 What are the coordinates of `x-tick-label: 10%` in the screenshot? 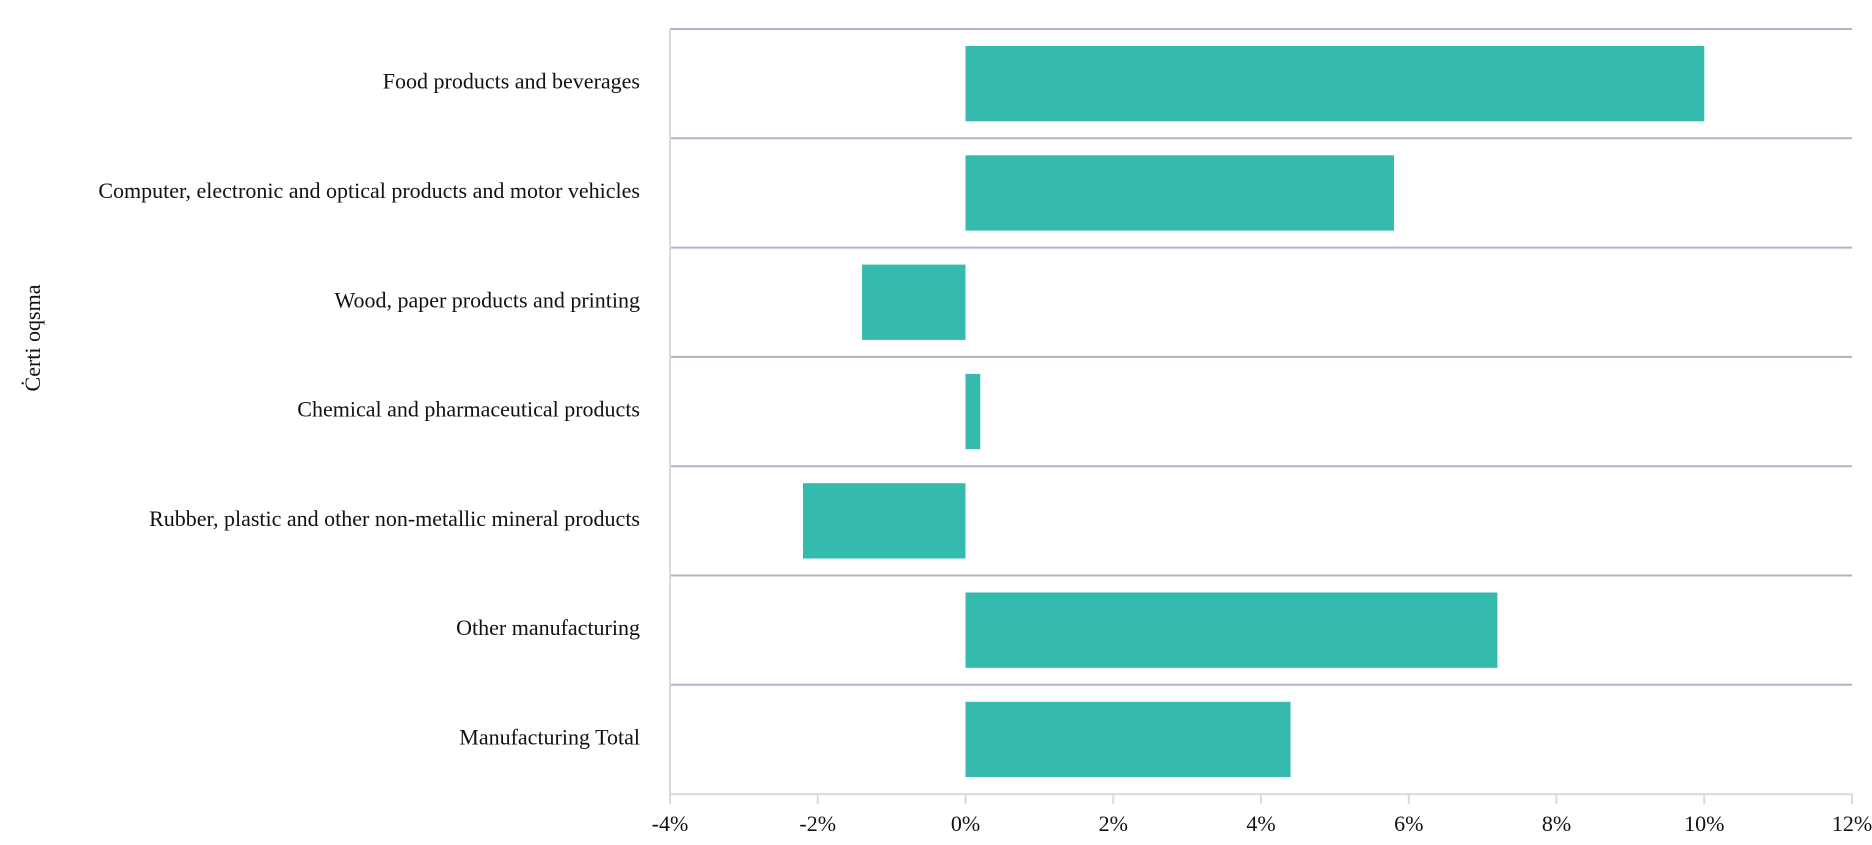 It's located at (1704, 823).